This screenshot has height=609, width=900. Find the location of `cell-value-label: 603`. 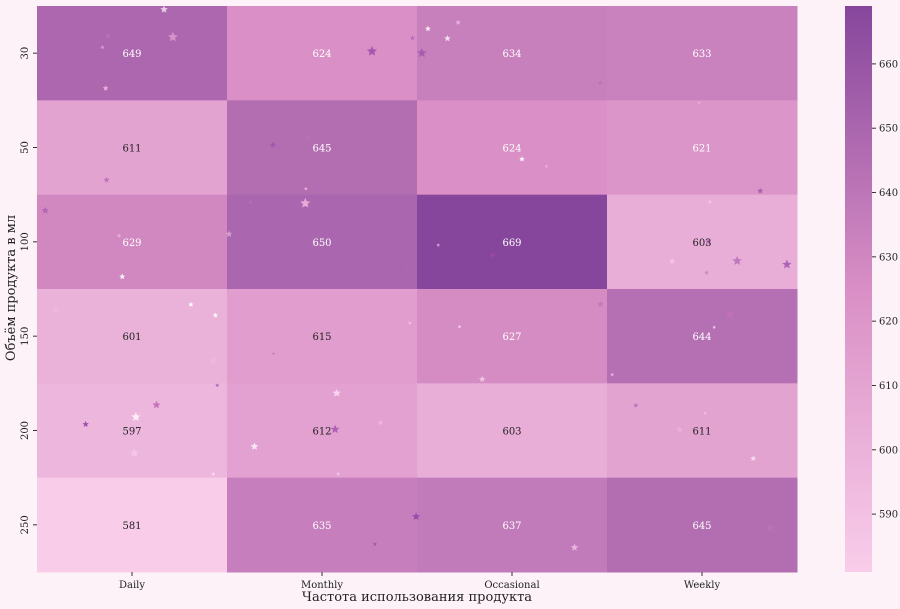

cell-value-label: 603 is located at coordinates (511, 432).